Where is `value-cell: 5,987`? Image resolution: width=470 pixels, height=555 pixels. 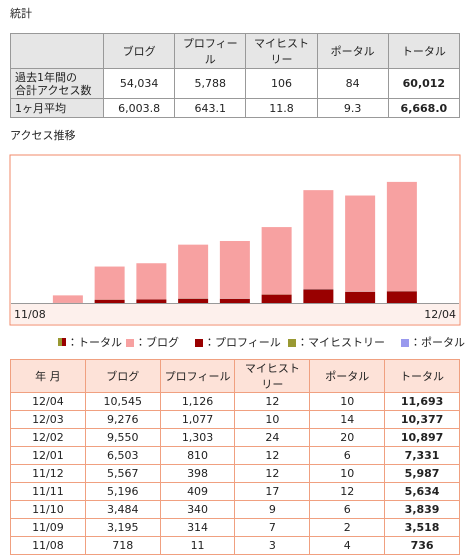 value-cell: 5,987 is located at coordinates (422, 474).